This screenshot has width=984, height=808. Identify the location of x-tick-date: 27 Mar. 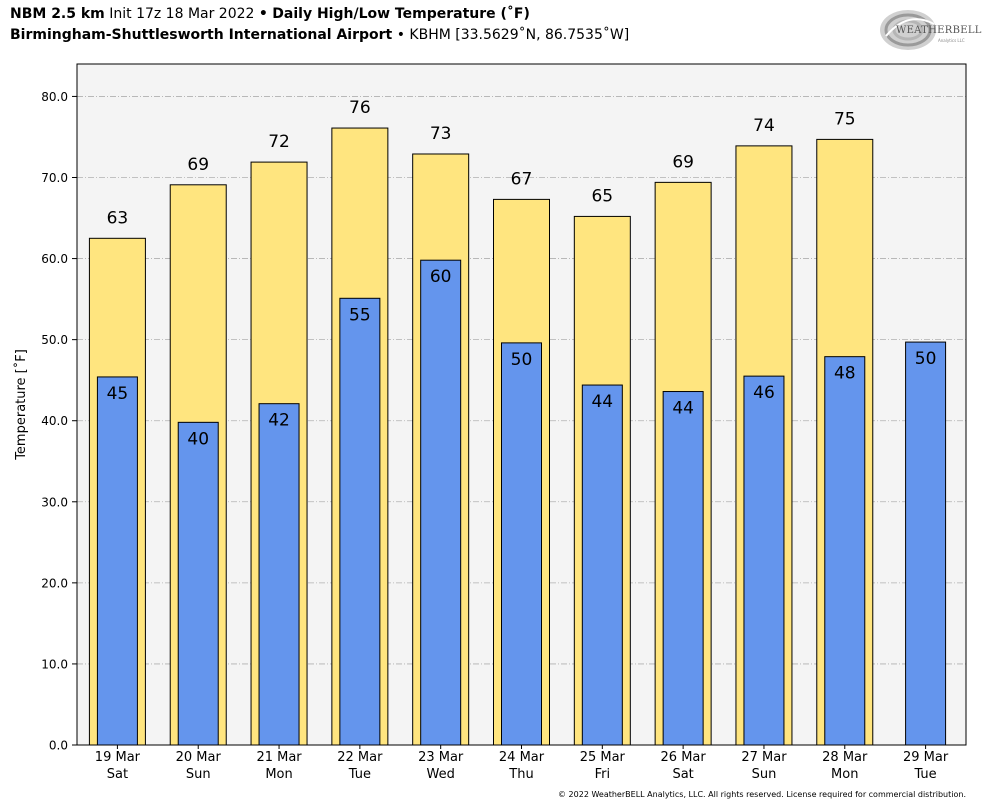
(764, 757).